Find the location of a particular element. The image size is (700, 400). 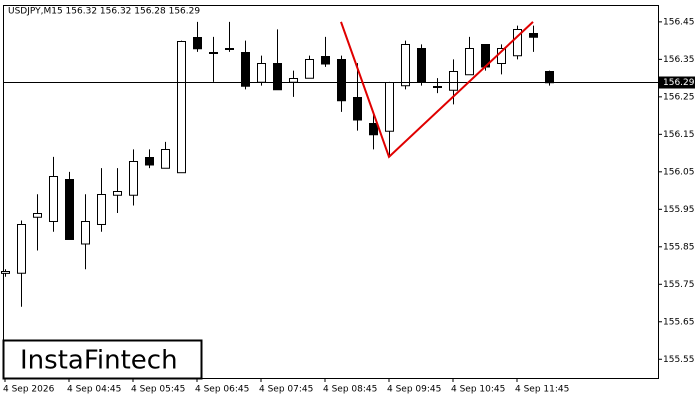

brand-logo: InstaFintech is located at coordinates (99, 361).